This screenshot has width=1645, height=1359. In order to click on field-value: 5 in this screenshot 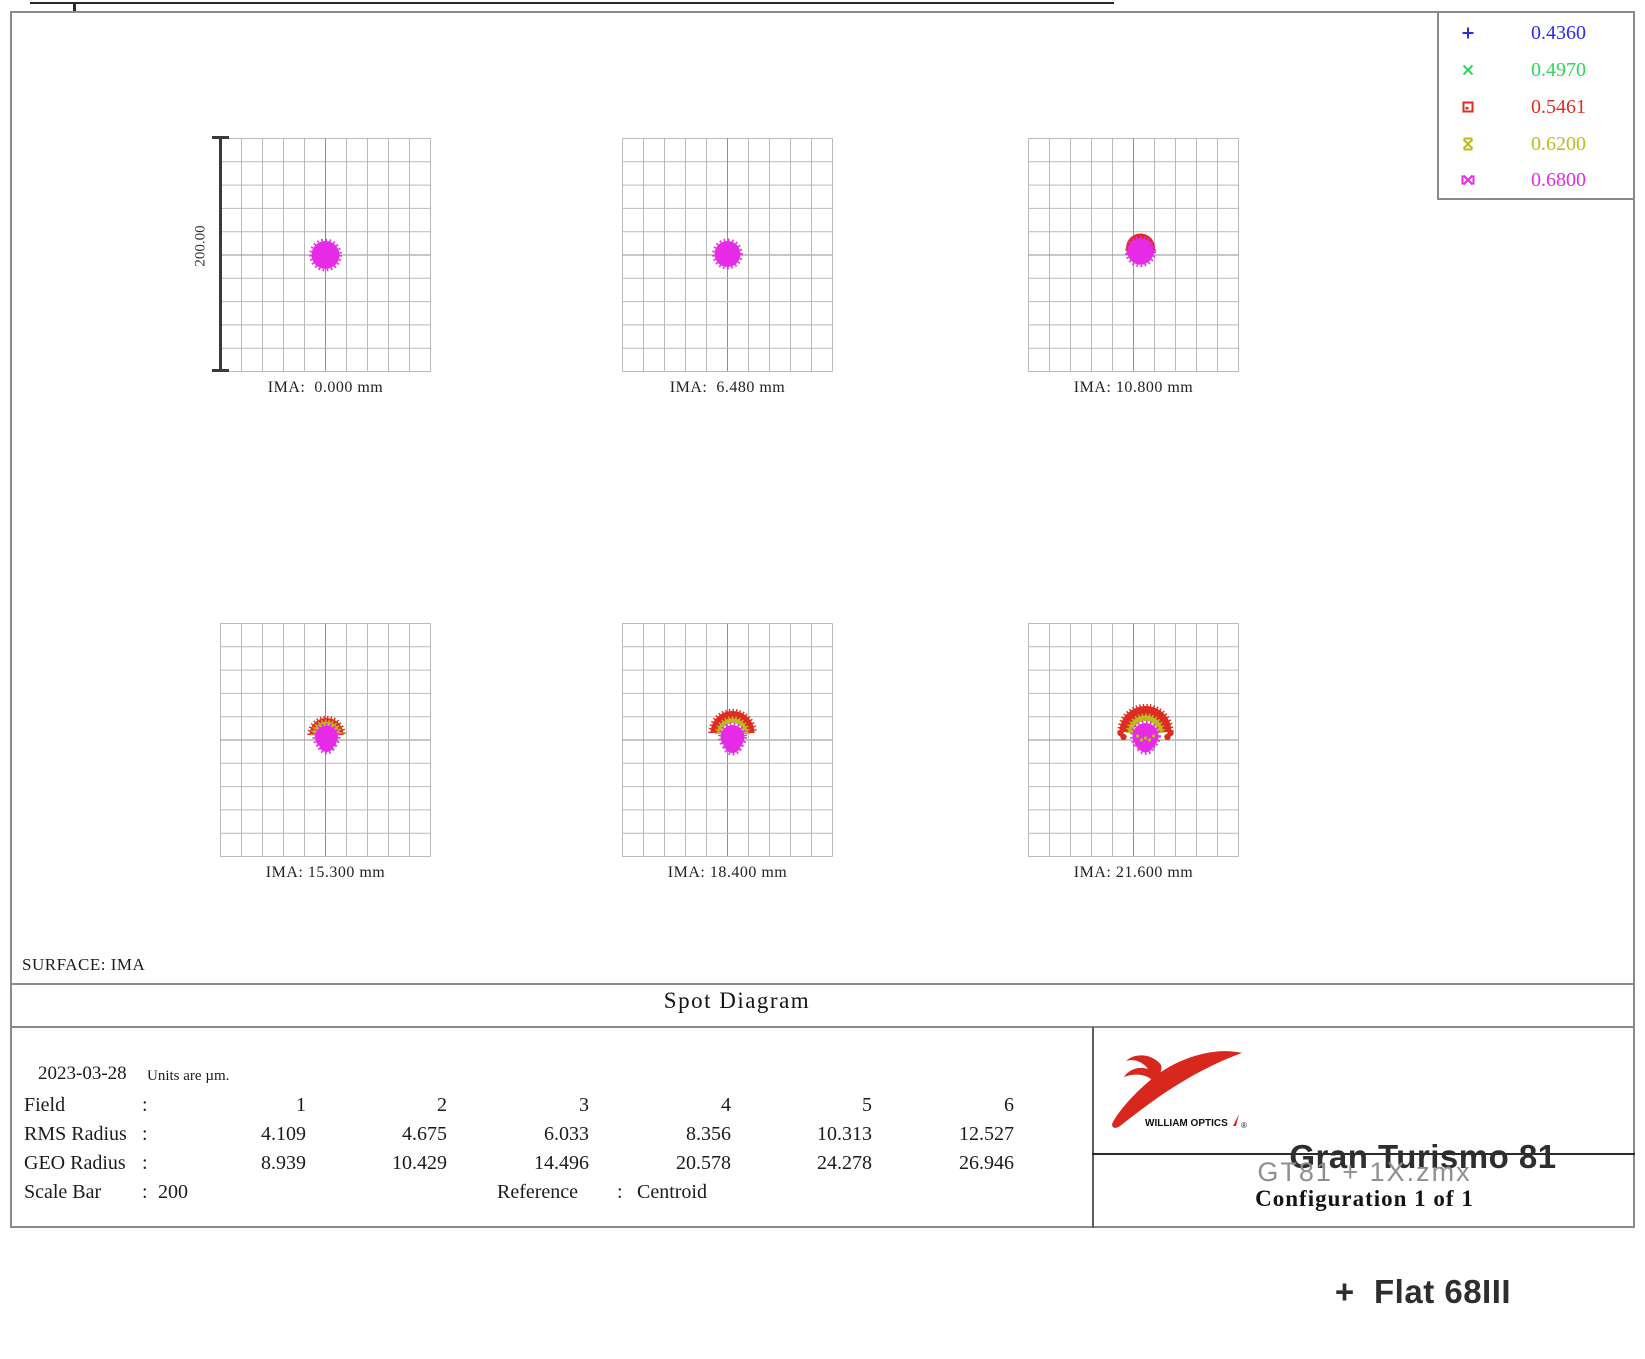, I will do `click(867, 1105)`.